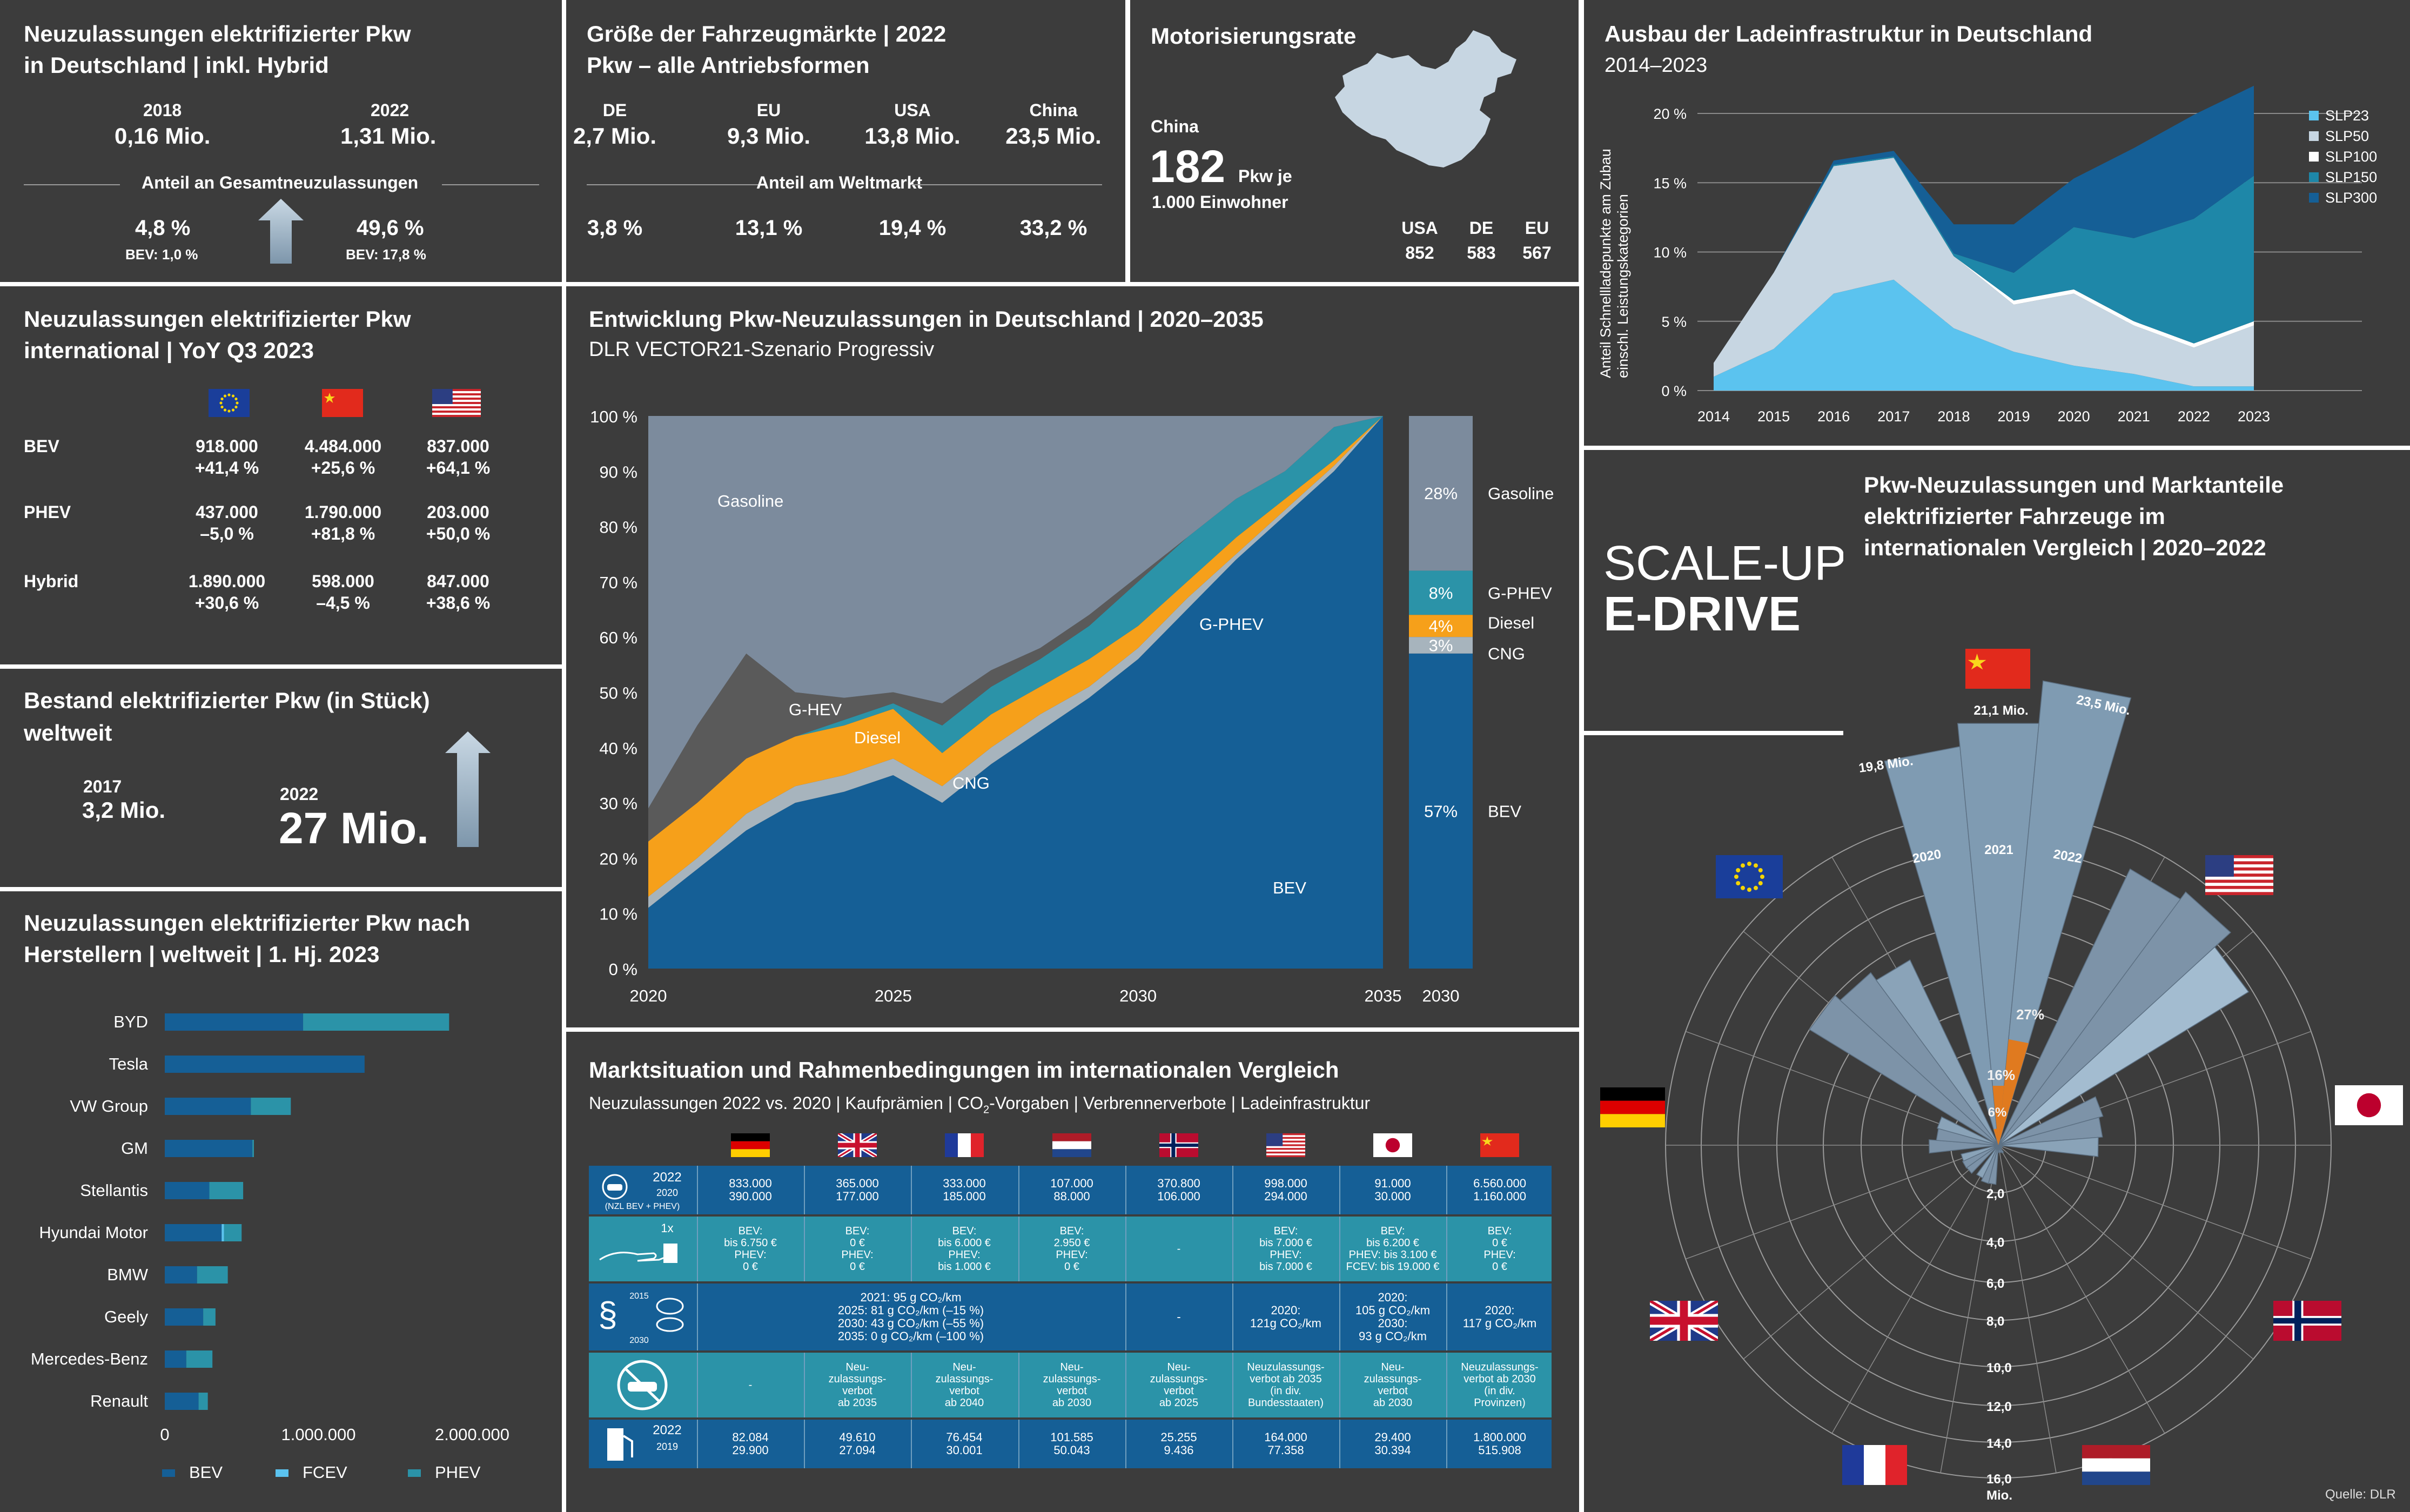  Describe the element at coordinates (1285, 1403) in the screenshot. I see `table-cell: Bundesstaaten)` at that location.